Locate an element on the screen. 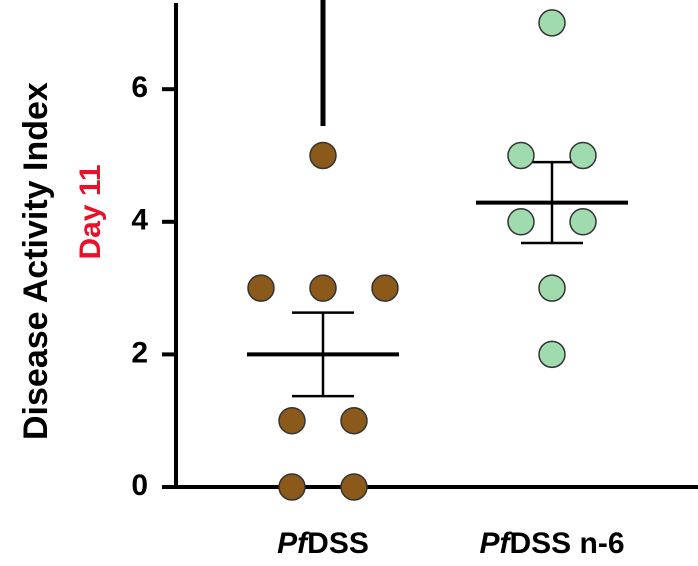  y-tick-label: 2 is located at coordinates (139, 352).